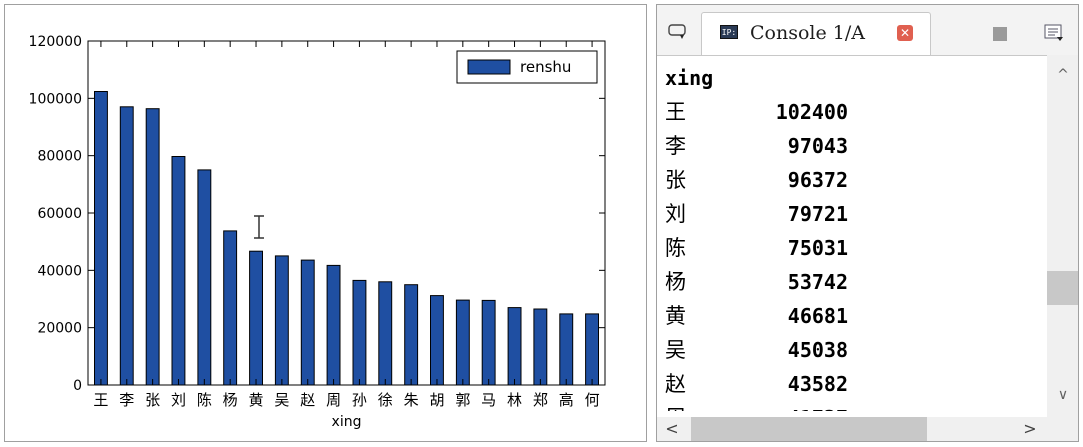 The width and height of the screenshot is (1083, 447). I want to click on tab-console: IP: Console 1/A ✕, so click(816, 33).